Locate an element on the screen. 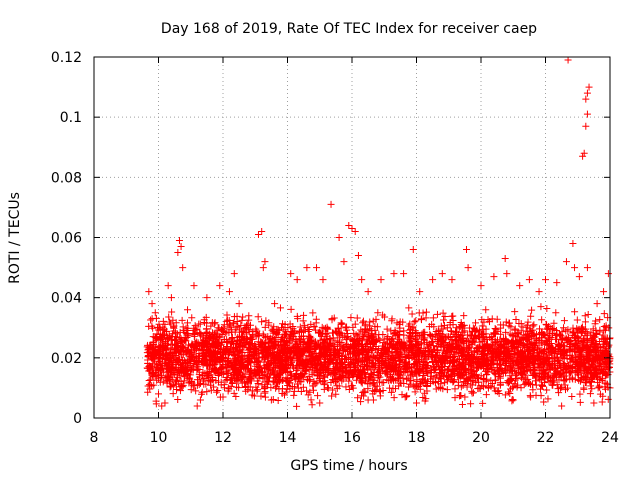 The image size is (640, 480). x-tick-label: 22 is located at coordinates (546, 438).